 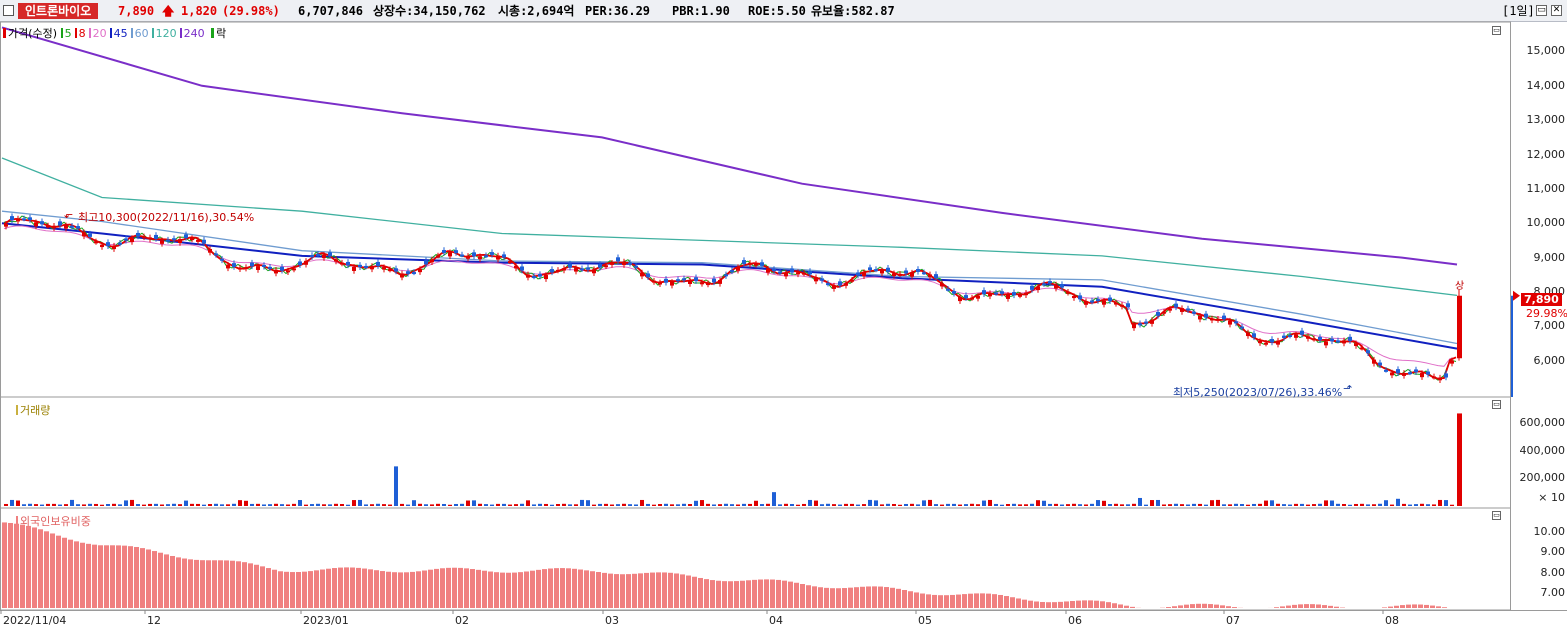 What do you see at coordinates (1541, 10) in the screenshot?
I see `maximize-icon: ▭` at bounding box center [1541, 10].